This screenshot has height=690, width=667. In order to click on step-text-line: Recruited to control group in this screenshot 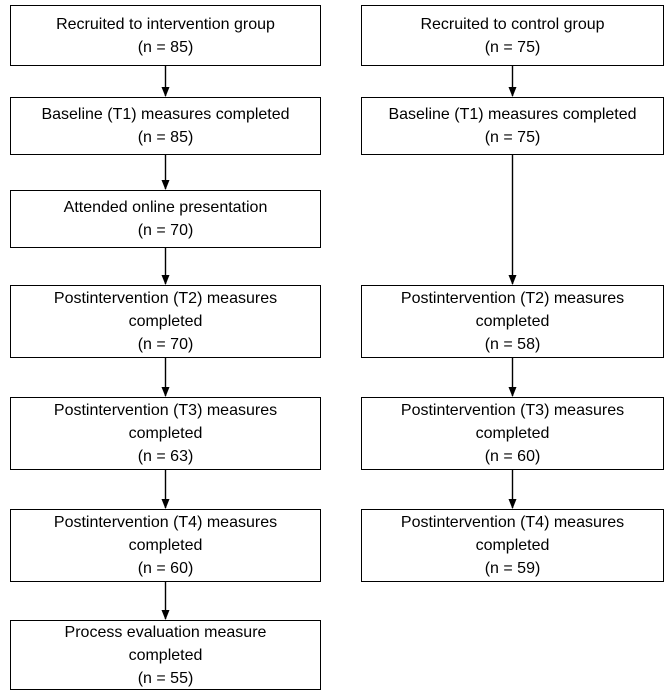, I will do `click(512, 24)`.